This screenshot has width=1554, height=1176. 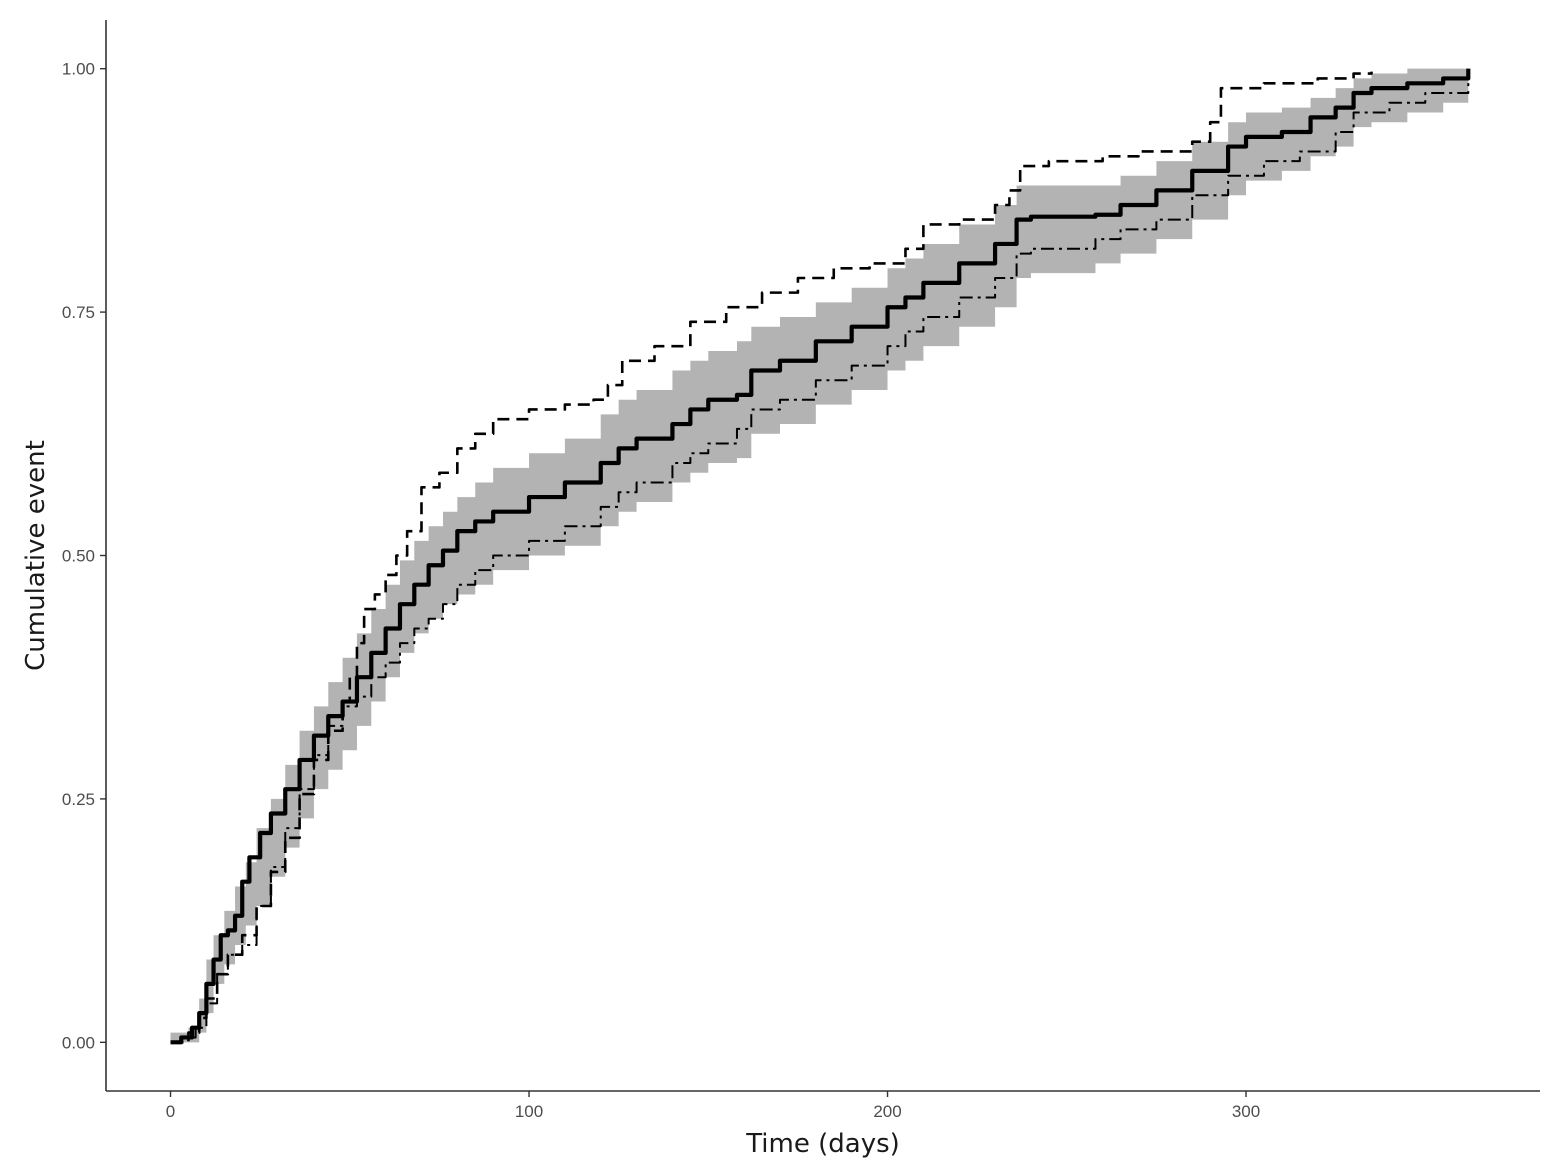 I want to click on y-axis-title: Cumulative event, so click(x=36, y=555).